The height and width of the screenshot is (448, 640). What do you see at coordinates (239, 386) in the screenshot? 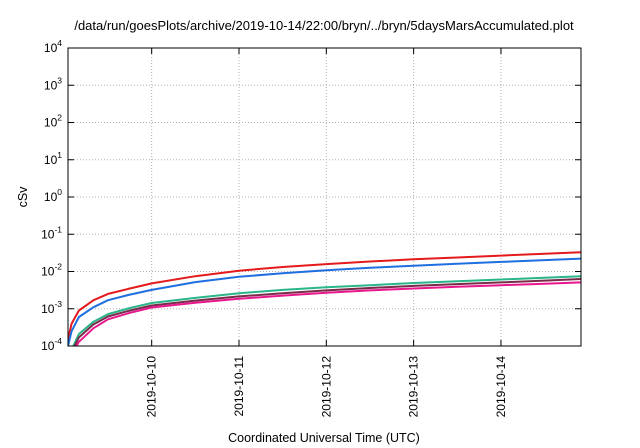
I see `x-tick-label: 2019-10-11` at bounding box center [239, 386].